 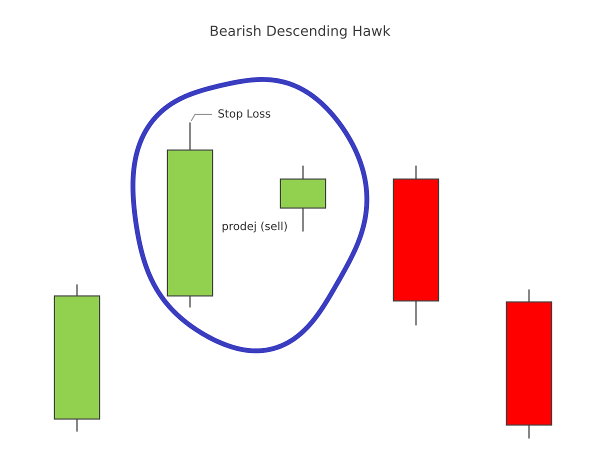 I want to click on text: Stop Loss, so click(x=244, y=114).